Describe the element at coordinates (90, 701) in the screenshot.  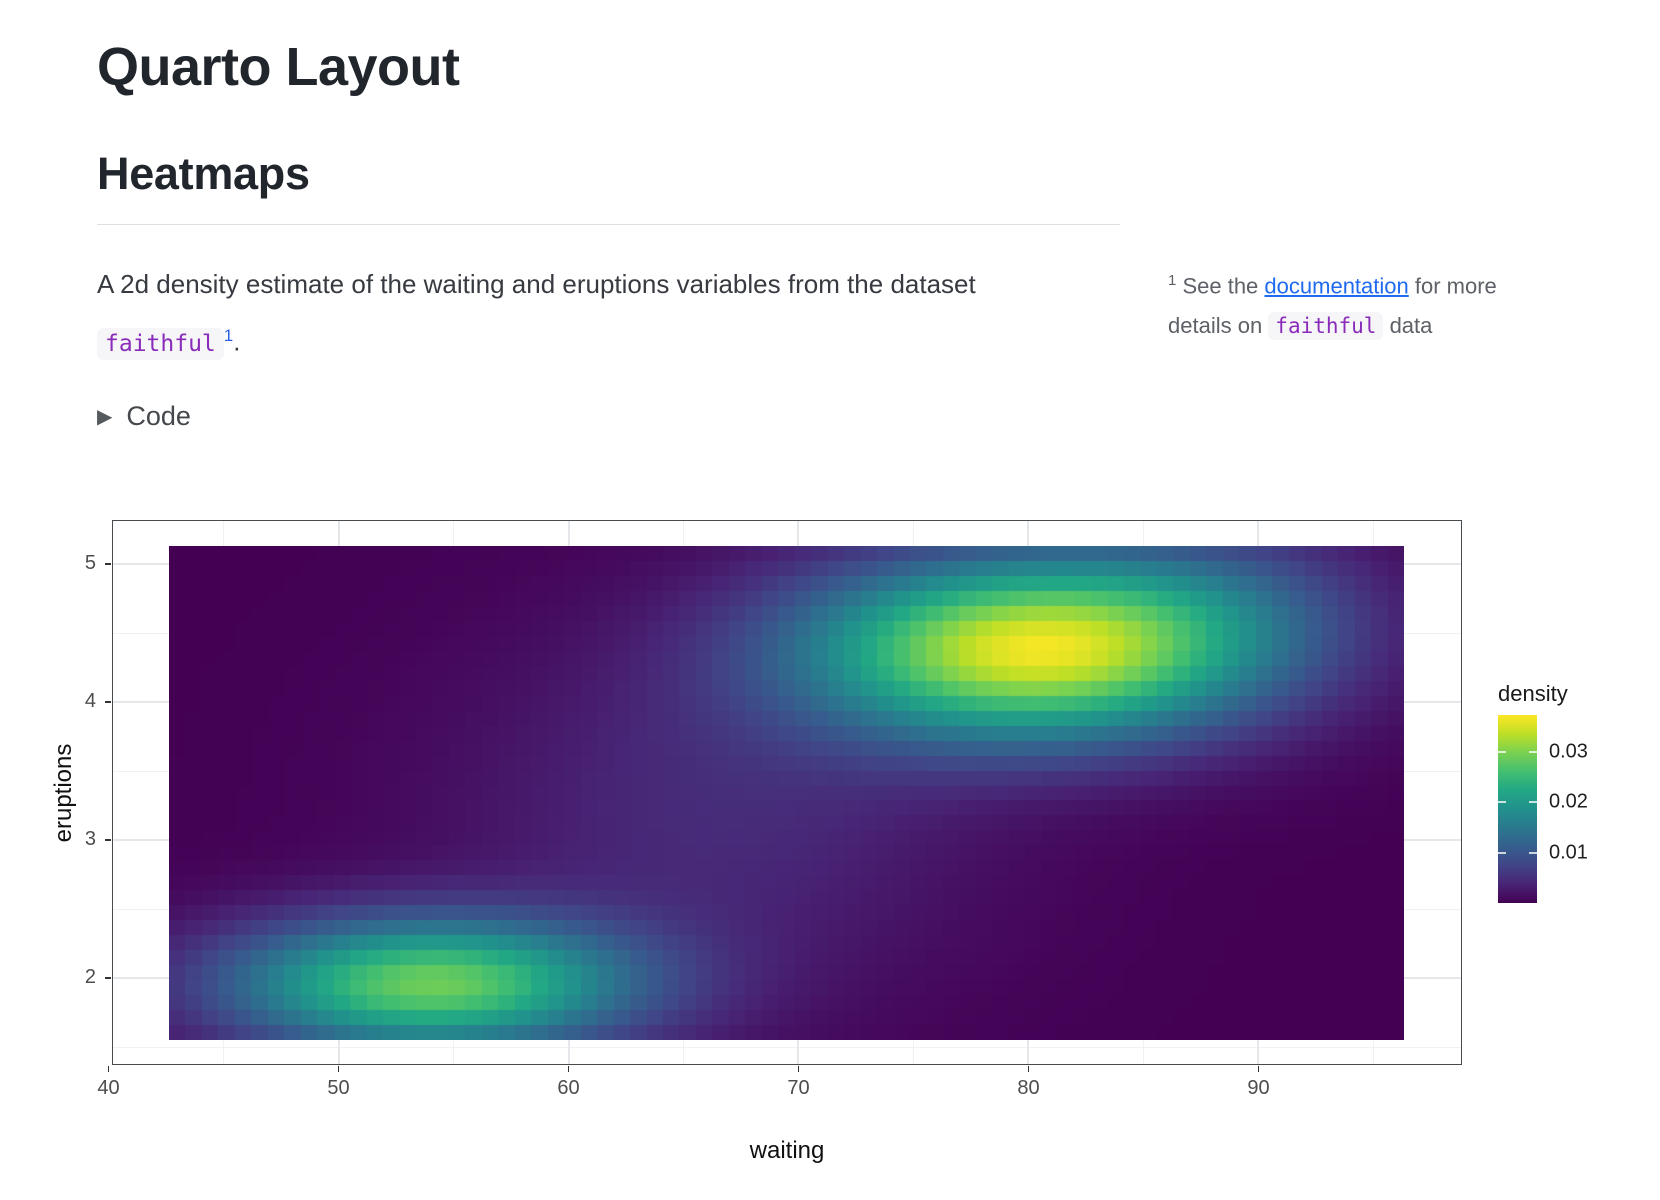
I see `y-axis-tick-label: 4` at that location.